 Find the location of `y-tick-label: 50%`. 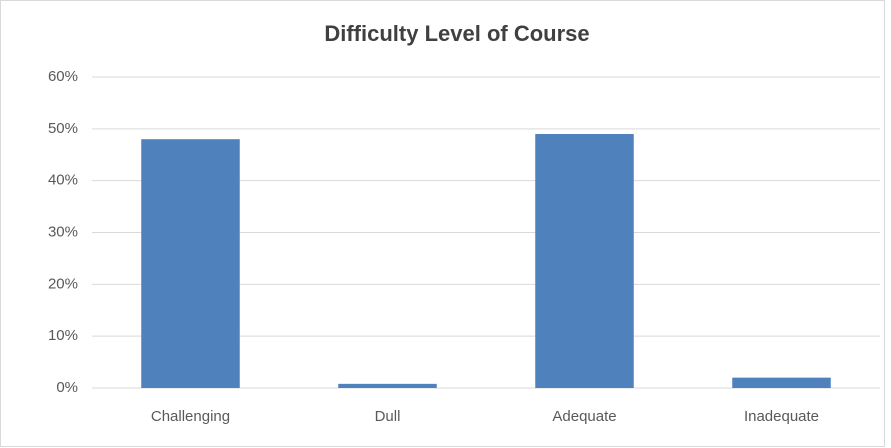

y-tick-label: 50% is located at coordinates (63, 128).